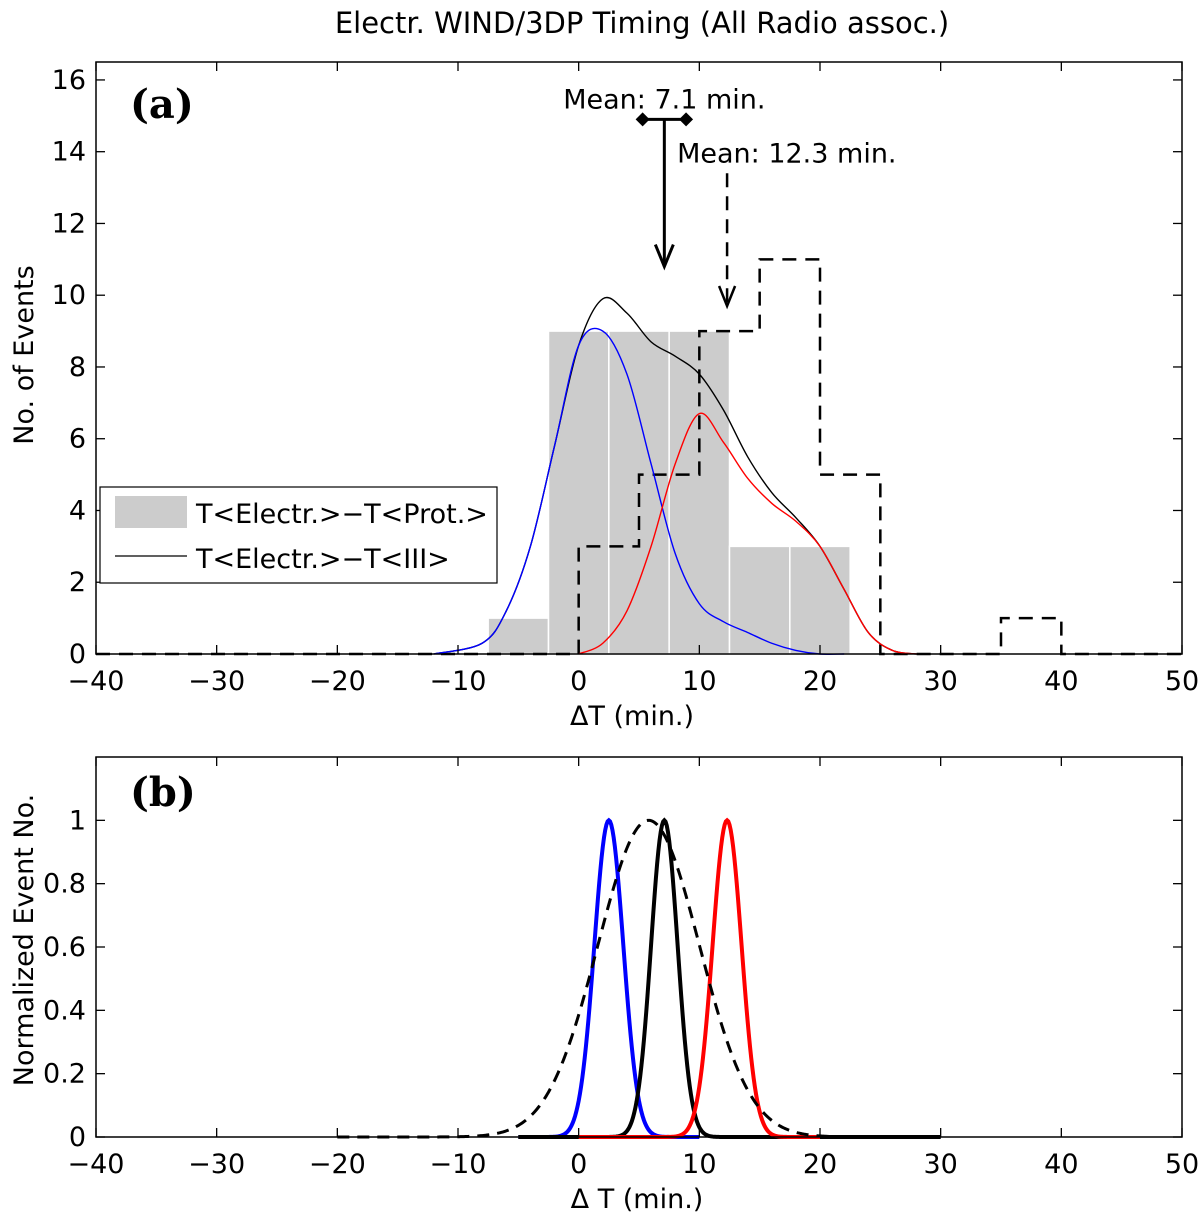 This screenshot has height=1216, width=1200. I want to click on x-axis-label-b: Δ T (min.), so click(637, 1199).